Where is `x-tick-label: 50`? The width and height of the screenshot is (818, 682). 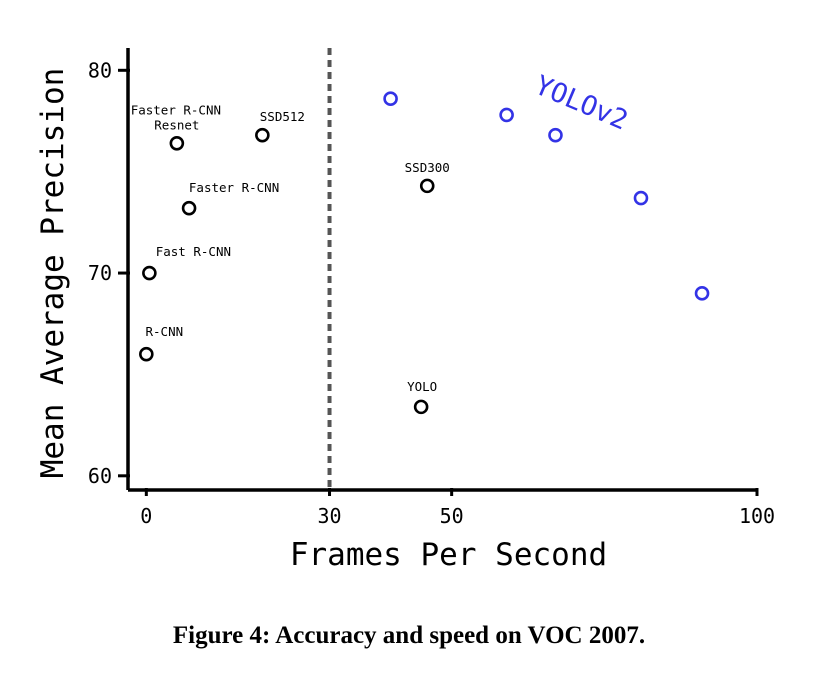
x-tick-label: 50 is located at coordinates (452, 516).